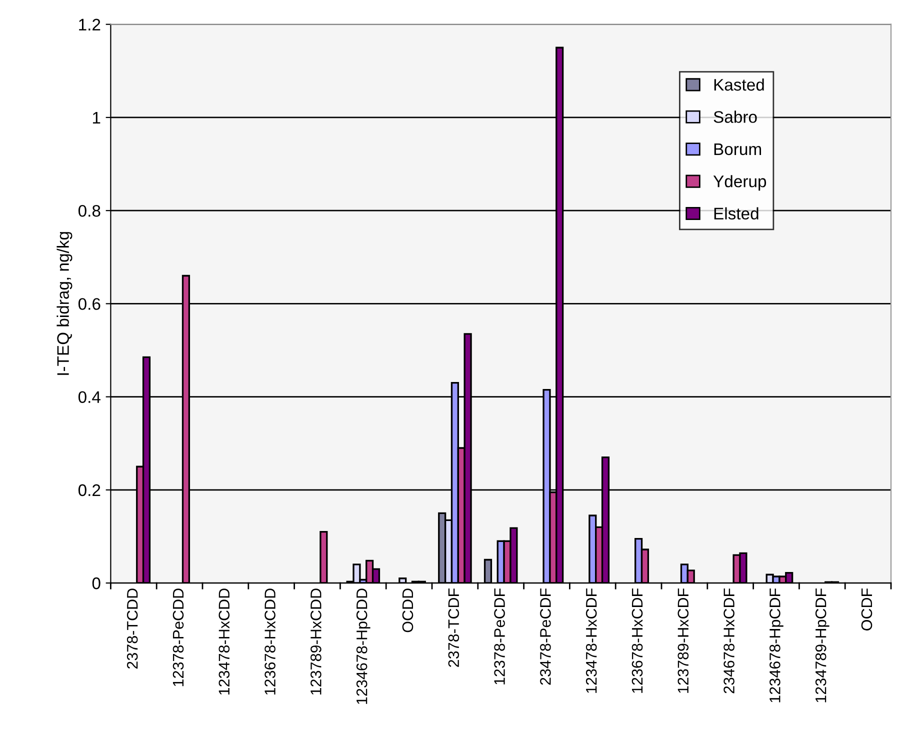 The height and width of the screenshot is (738, 900). Describe the element at coordinates (178, 637) in the screenshot. I see `x-tick-label: 12378-PeCDD` at that location.